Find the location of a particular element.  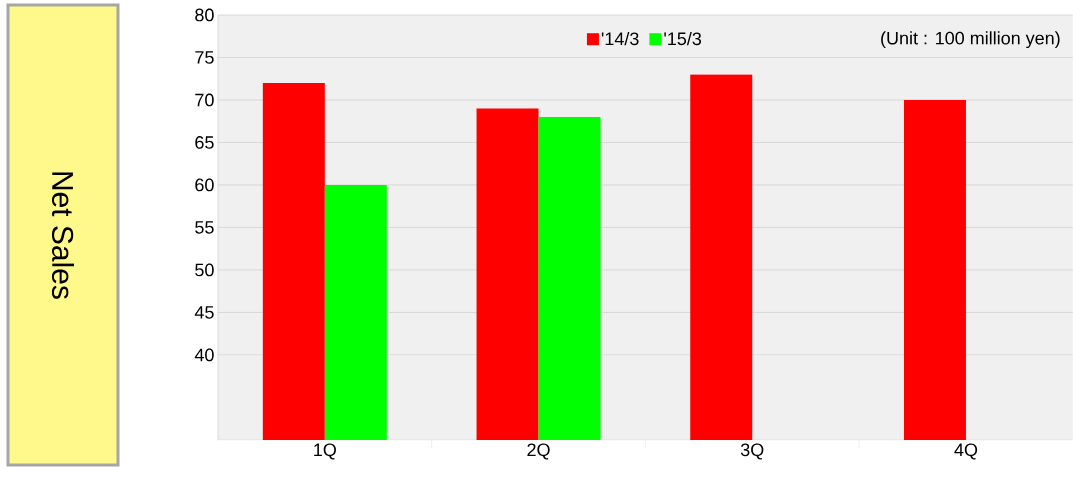

x-tick-label: 3Q is located at coordinates (752, 451).